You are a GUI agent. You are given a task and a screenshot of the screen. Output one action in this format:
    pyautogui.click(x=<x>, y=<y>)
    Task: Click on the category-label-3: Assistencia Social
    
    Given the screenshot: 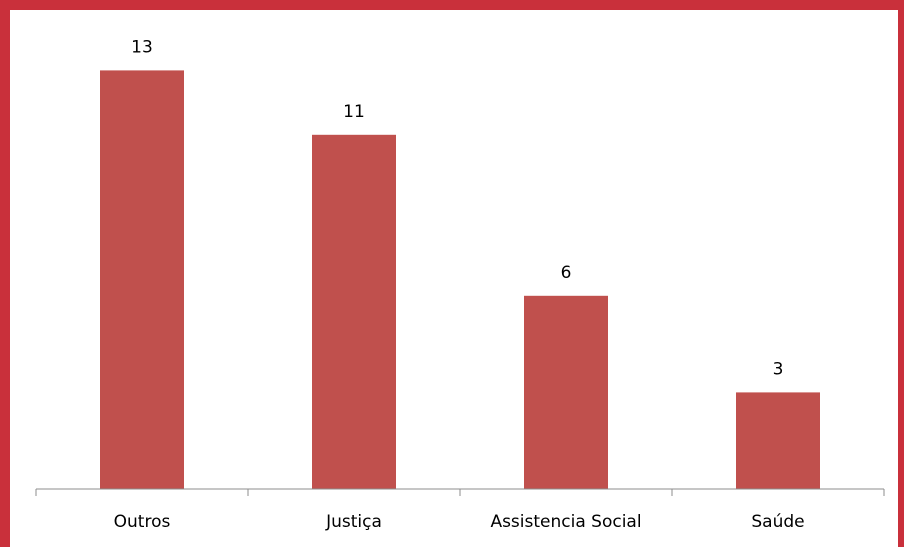 What is the action you would take?
    pyautogui.click(x=565, y=522)
    